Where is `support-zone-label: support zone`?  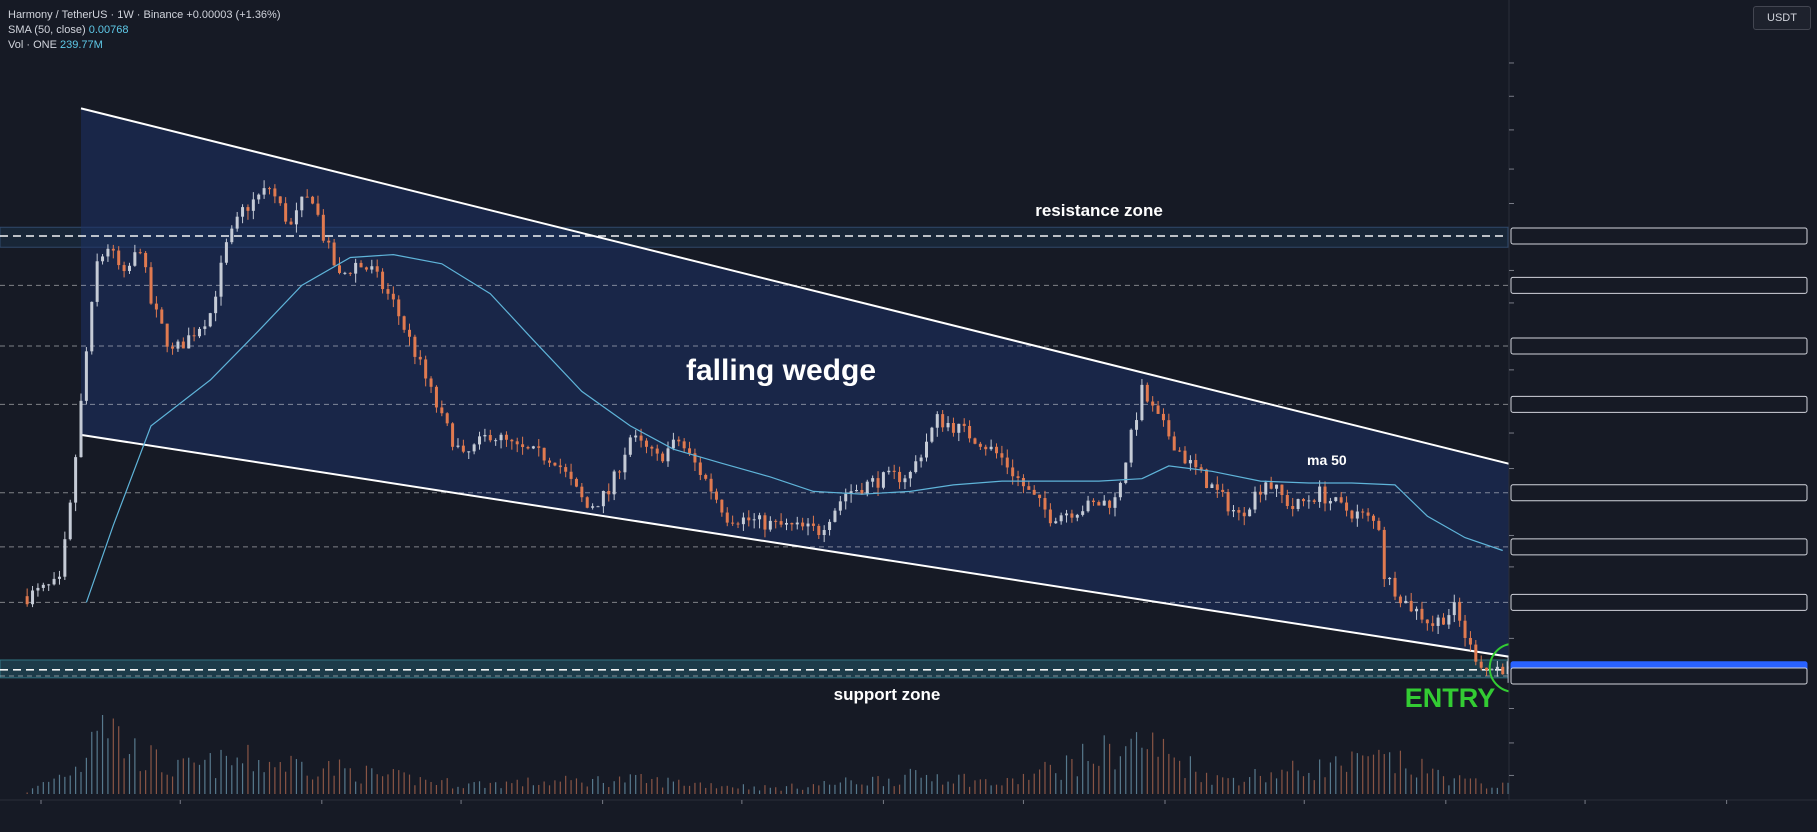 support-zone-label: support zone is located at coordinates (887, 694).